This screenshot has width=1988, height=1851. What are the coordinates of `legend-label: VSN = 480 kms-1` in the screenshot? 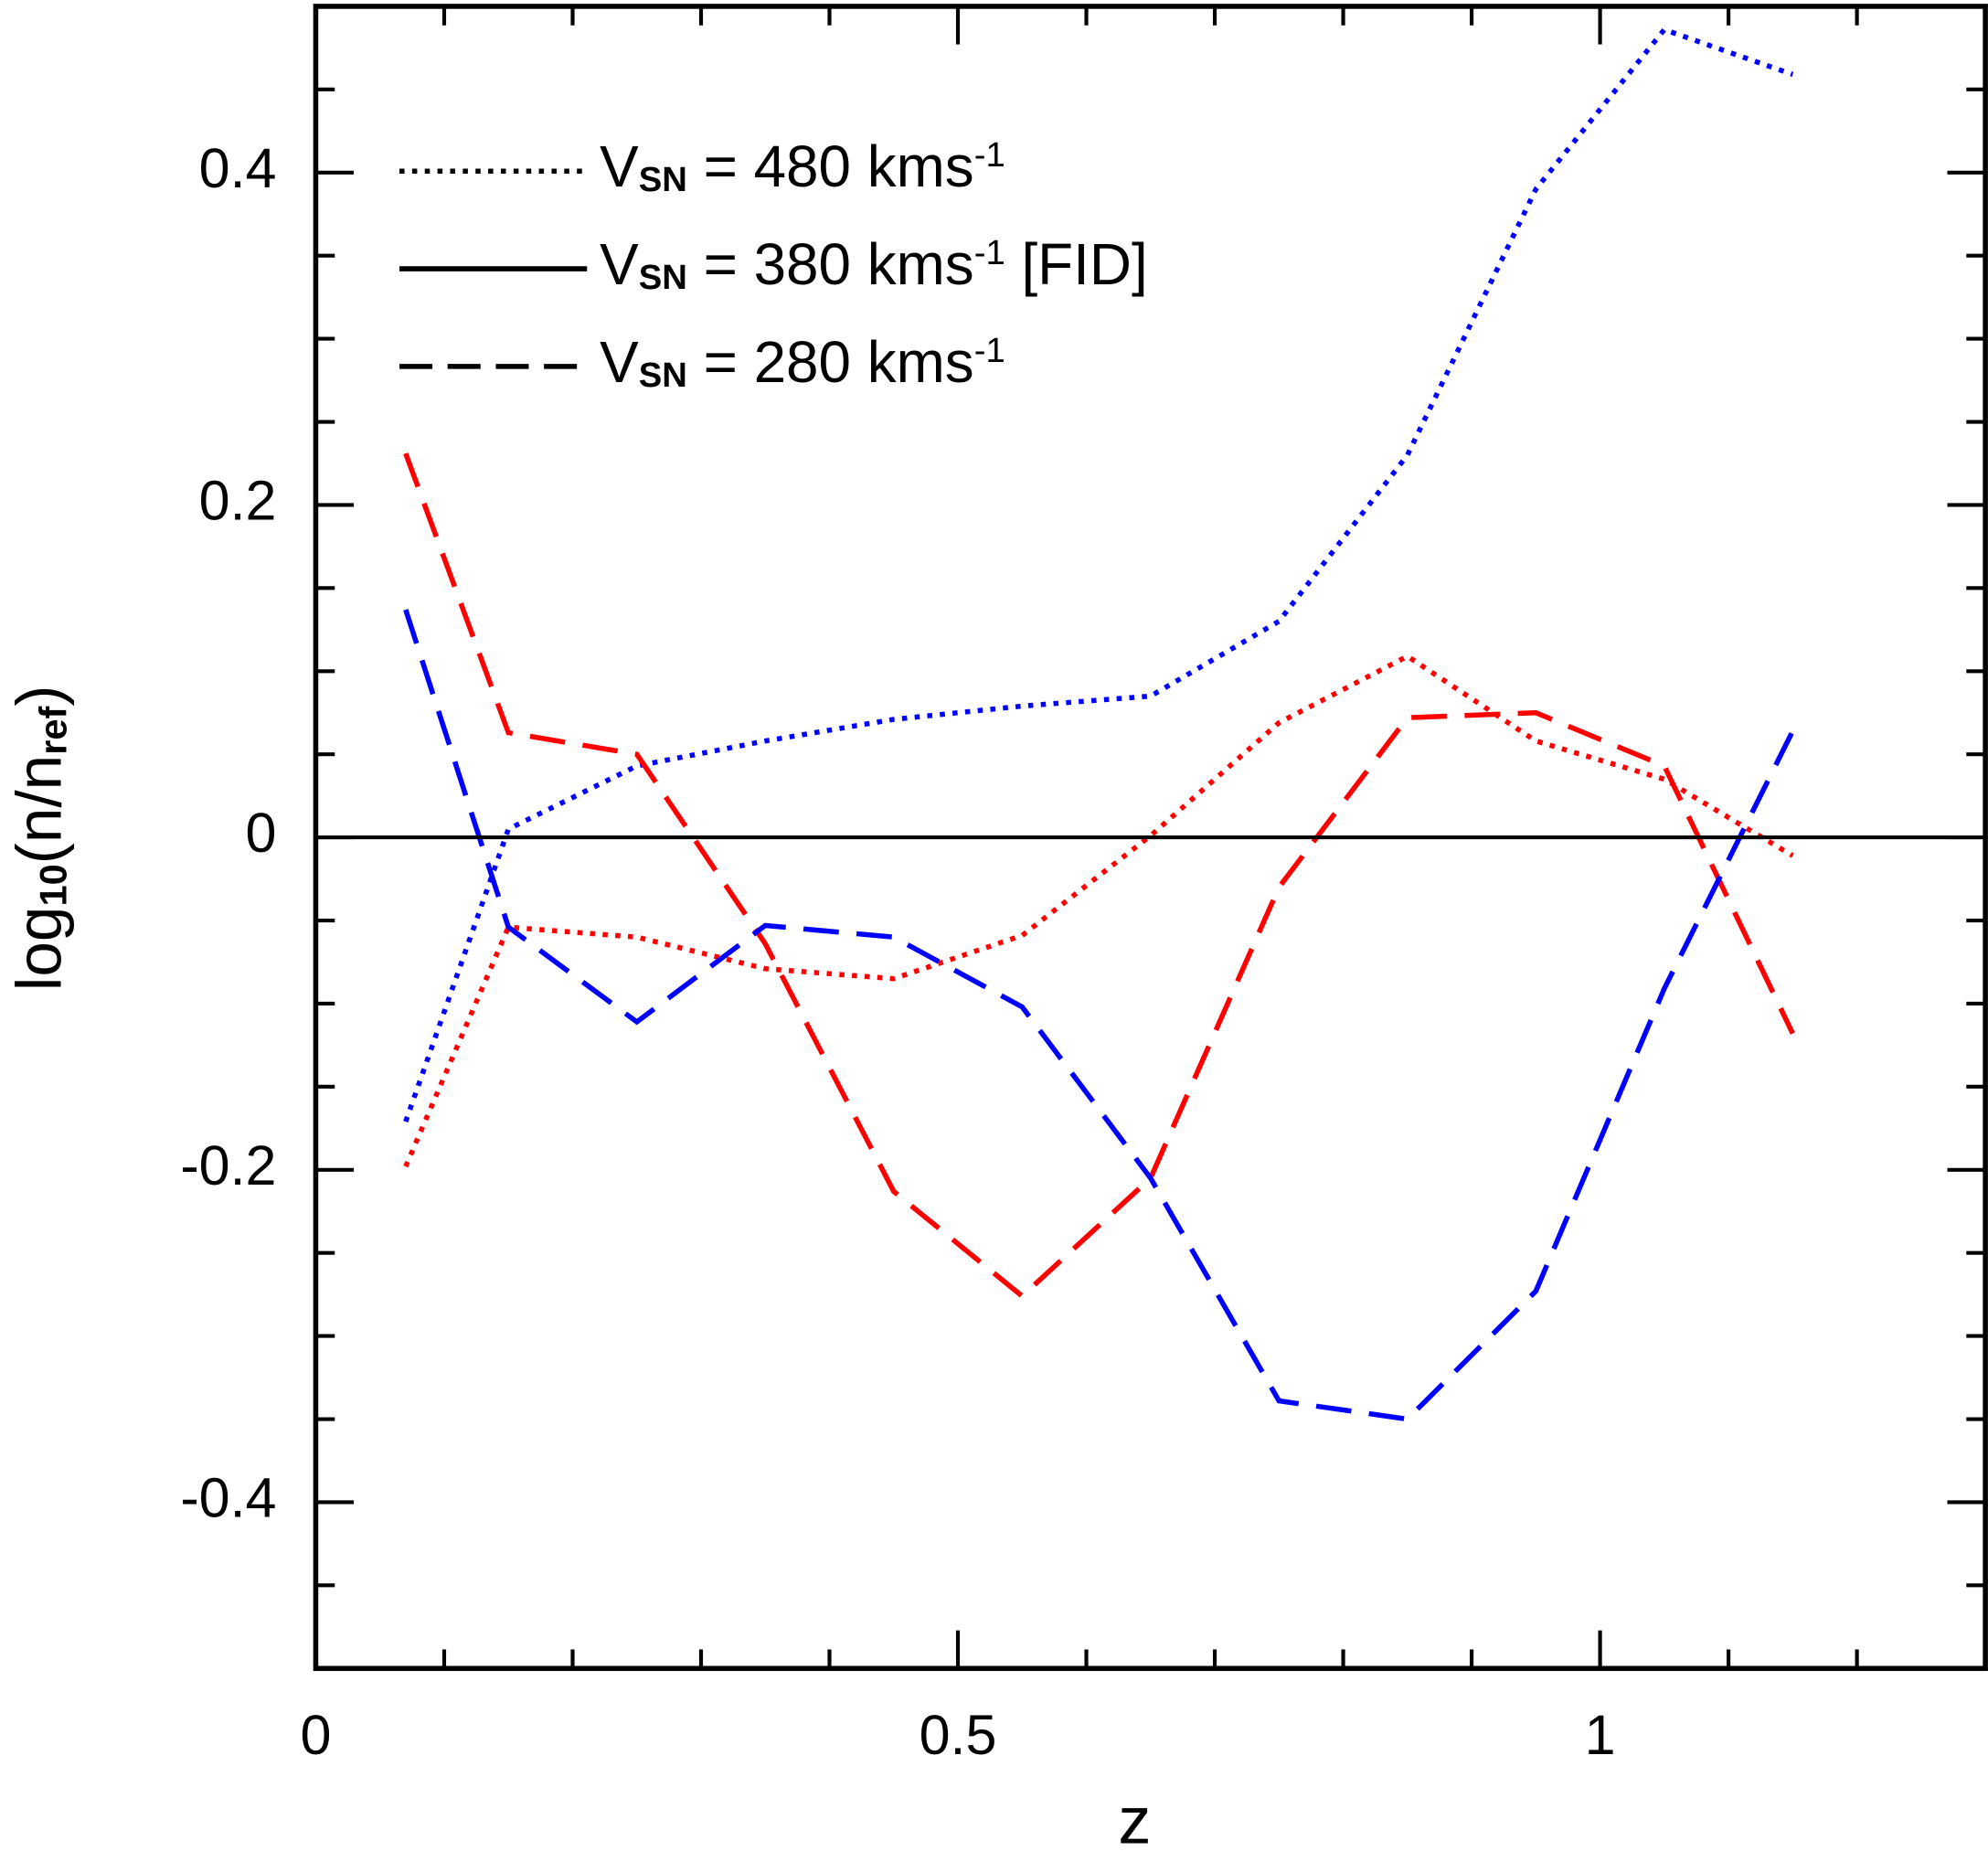 It's located at (802, 166).